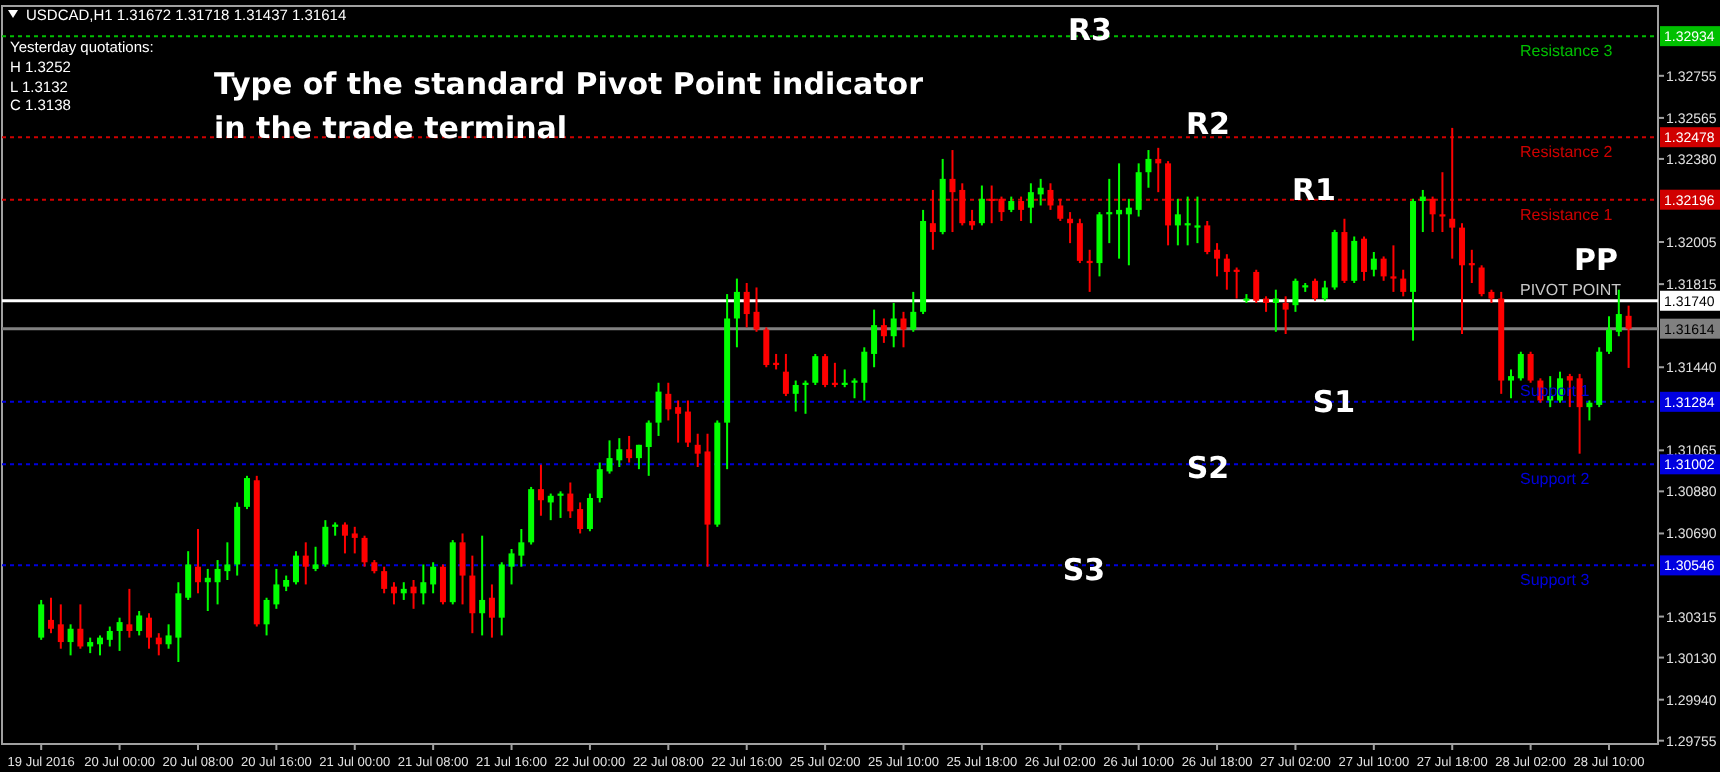 The height and width of the screenshot is (772, 1720). What do you see at coordinates (1555, 479) in the screenshot?
I see `ref-line-label: Support 2` at bounding box center [1555, 479].